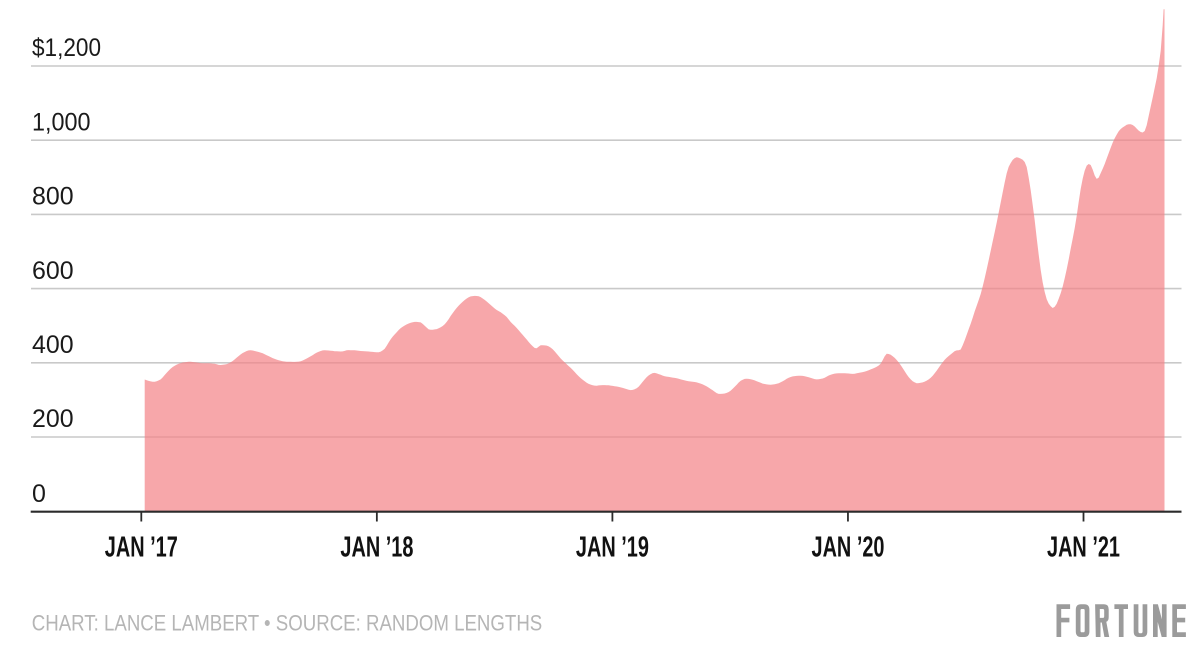  What do you see at coordinates (39, 494) in the screenshot?
I see `svg-text: 0` at bounding box center [39, 494].